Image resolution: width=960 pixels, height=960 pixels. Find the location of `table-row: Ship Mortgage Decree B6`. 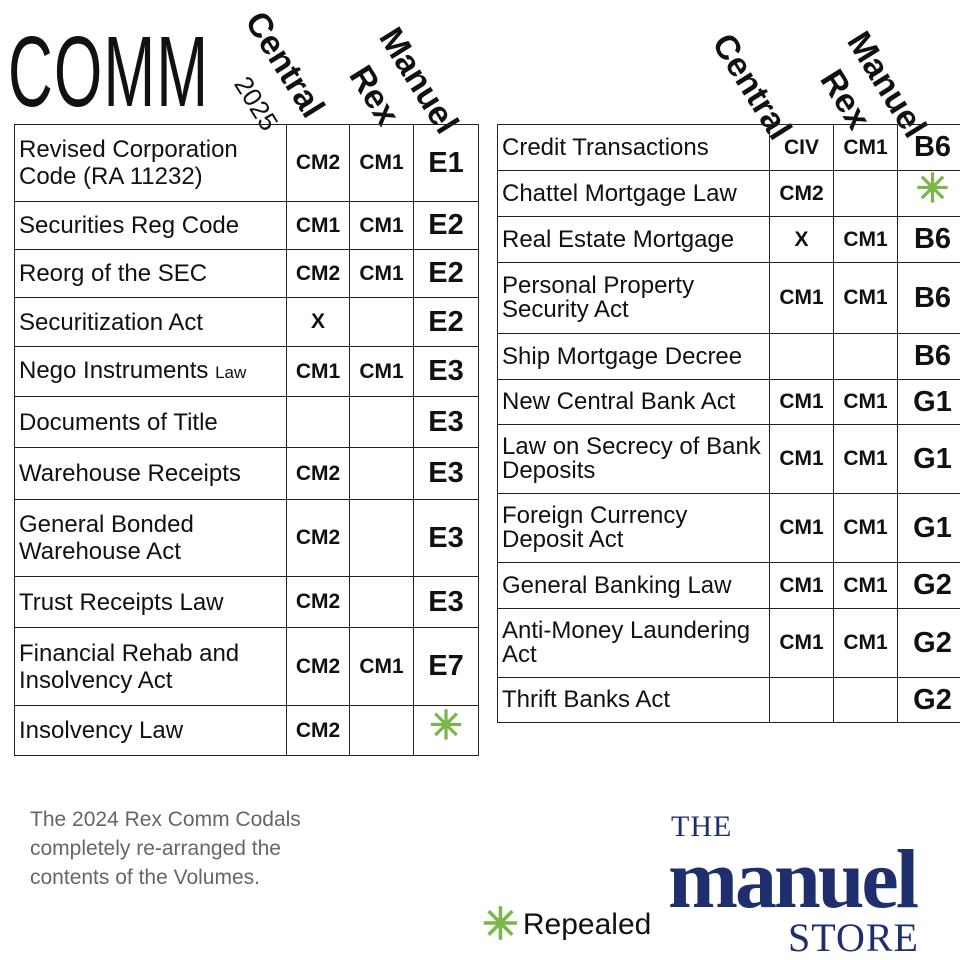

table-row: Ship Mortgage Decree B6 is located at coordinates (728, 356).